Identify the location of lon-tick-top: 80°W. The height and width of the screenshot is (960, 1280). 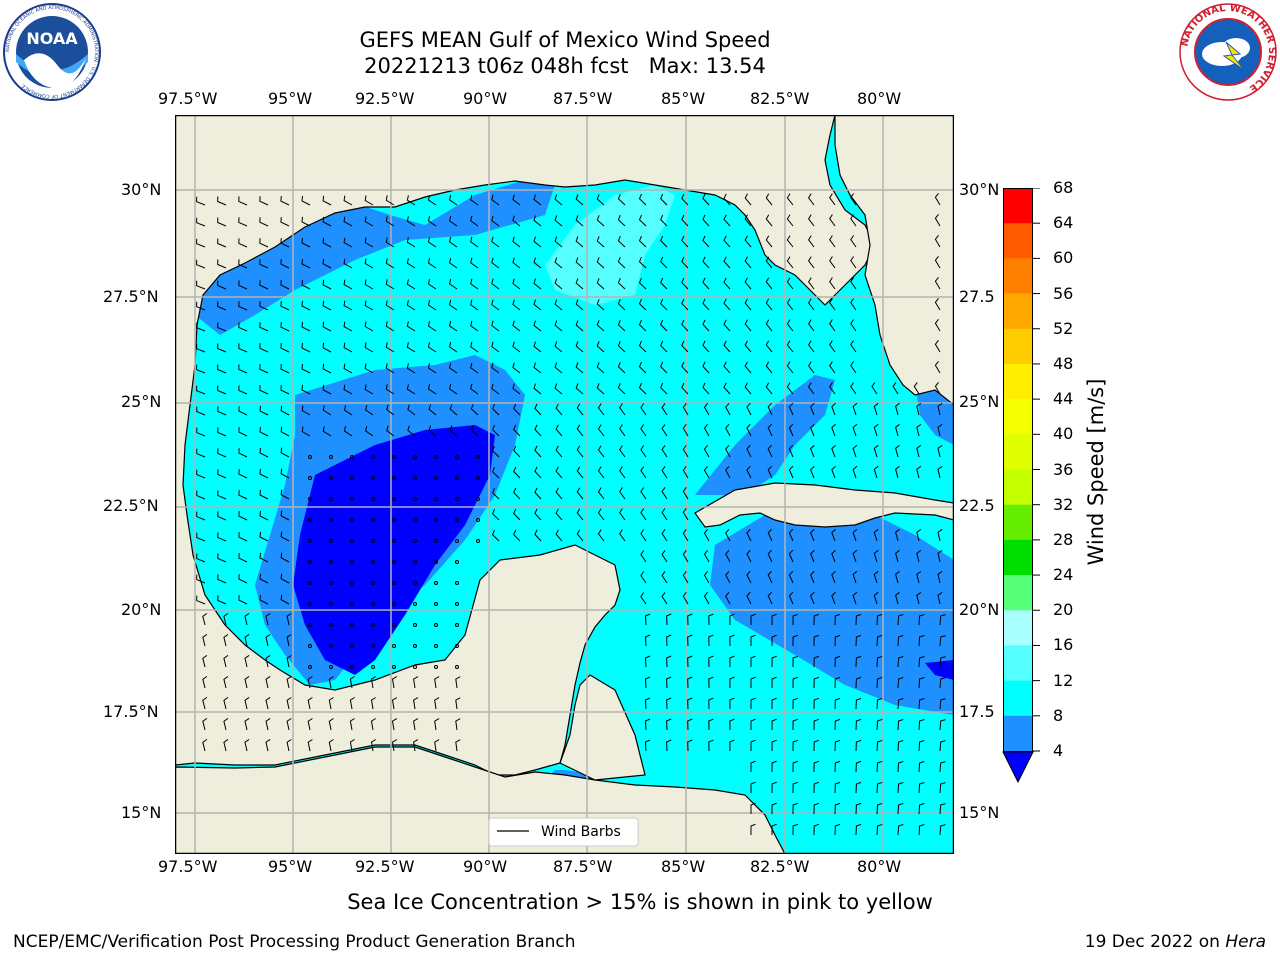
(879, 98).